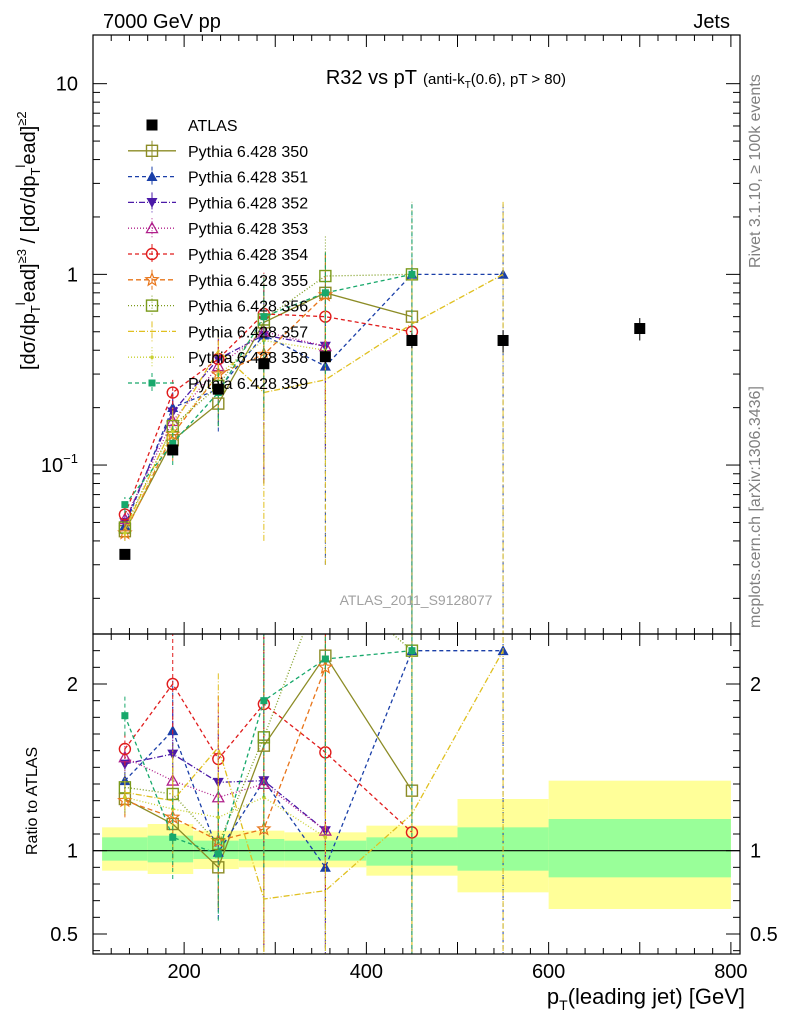 Image resolution: width=786 pixels, height=1024 pixels. I want to click on legend-label: Pythia 6.428 357, so click(248, 332).